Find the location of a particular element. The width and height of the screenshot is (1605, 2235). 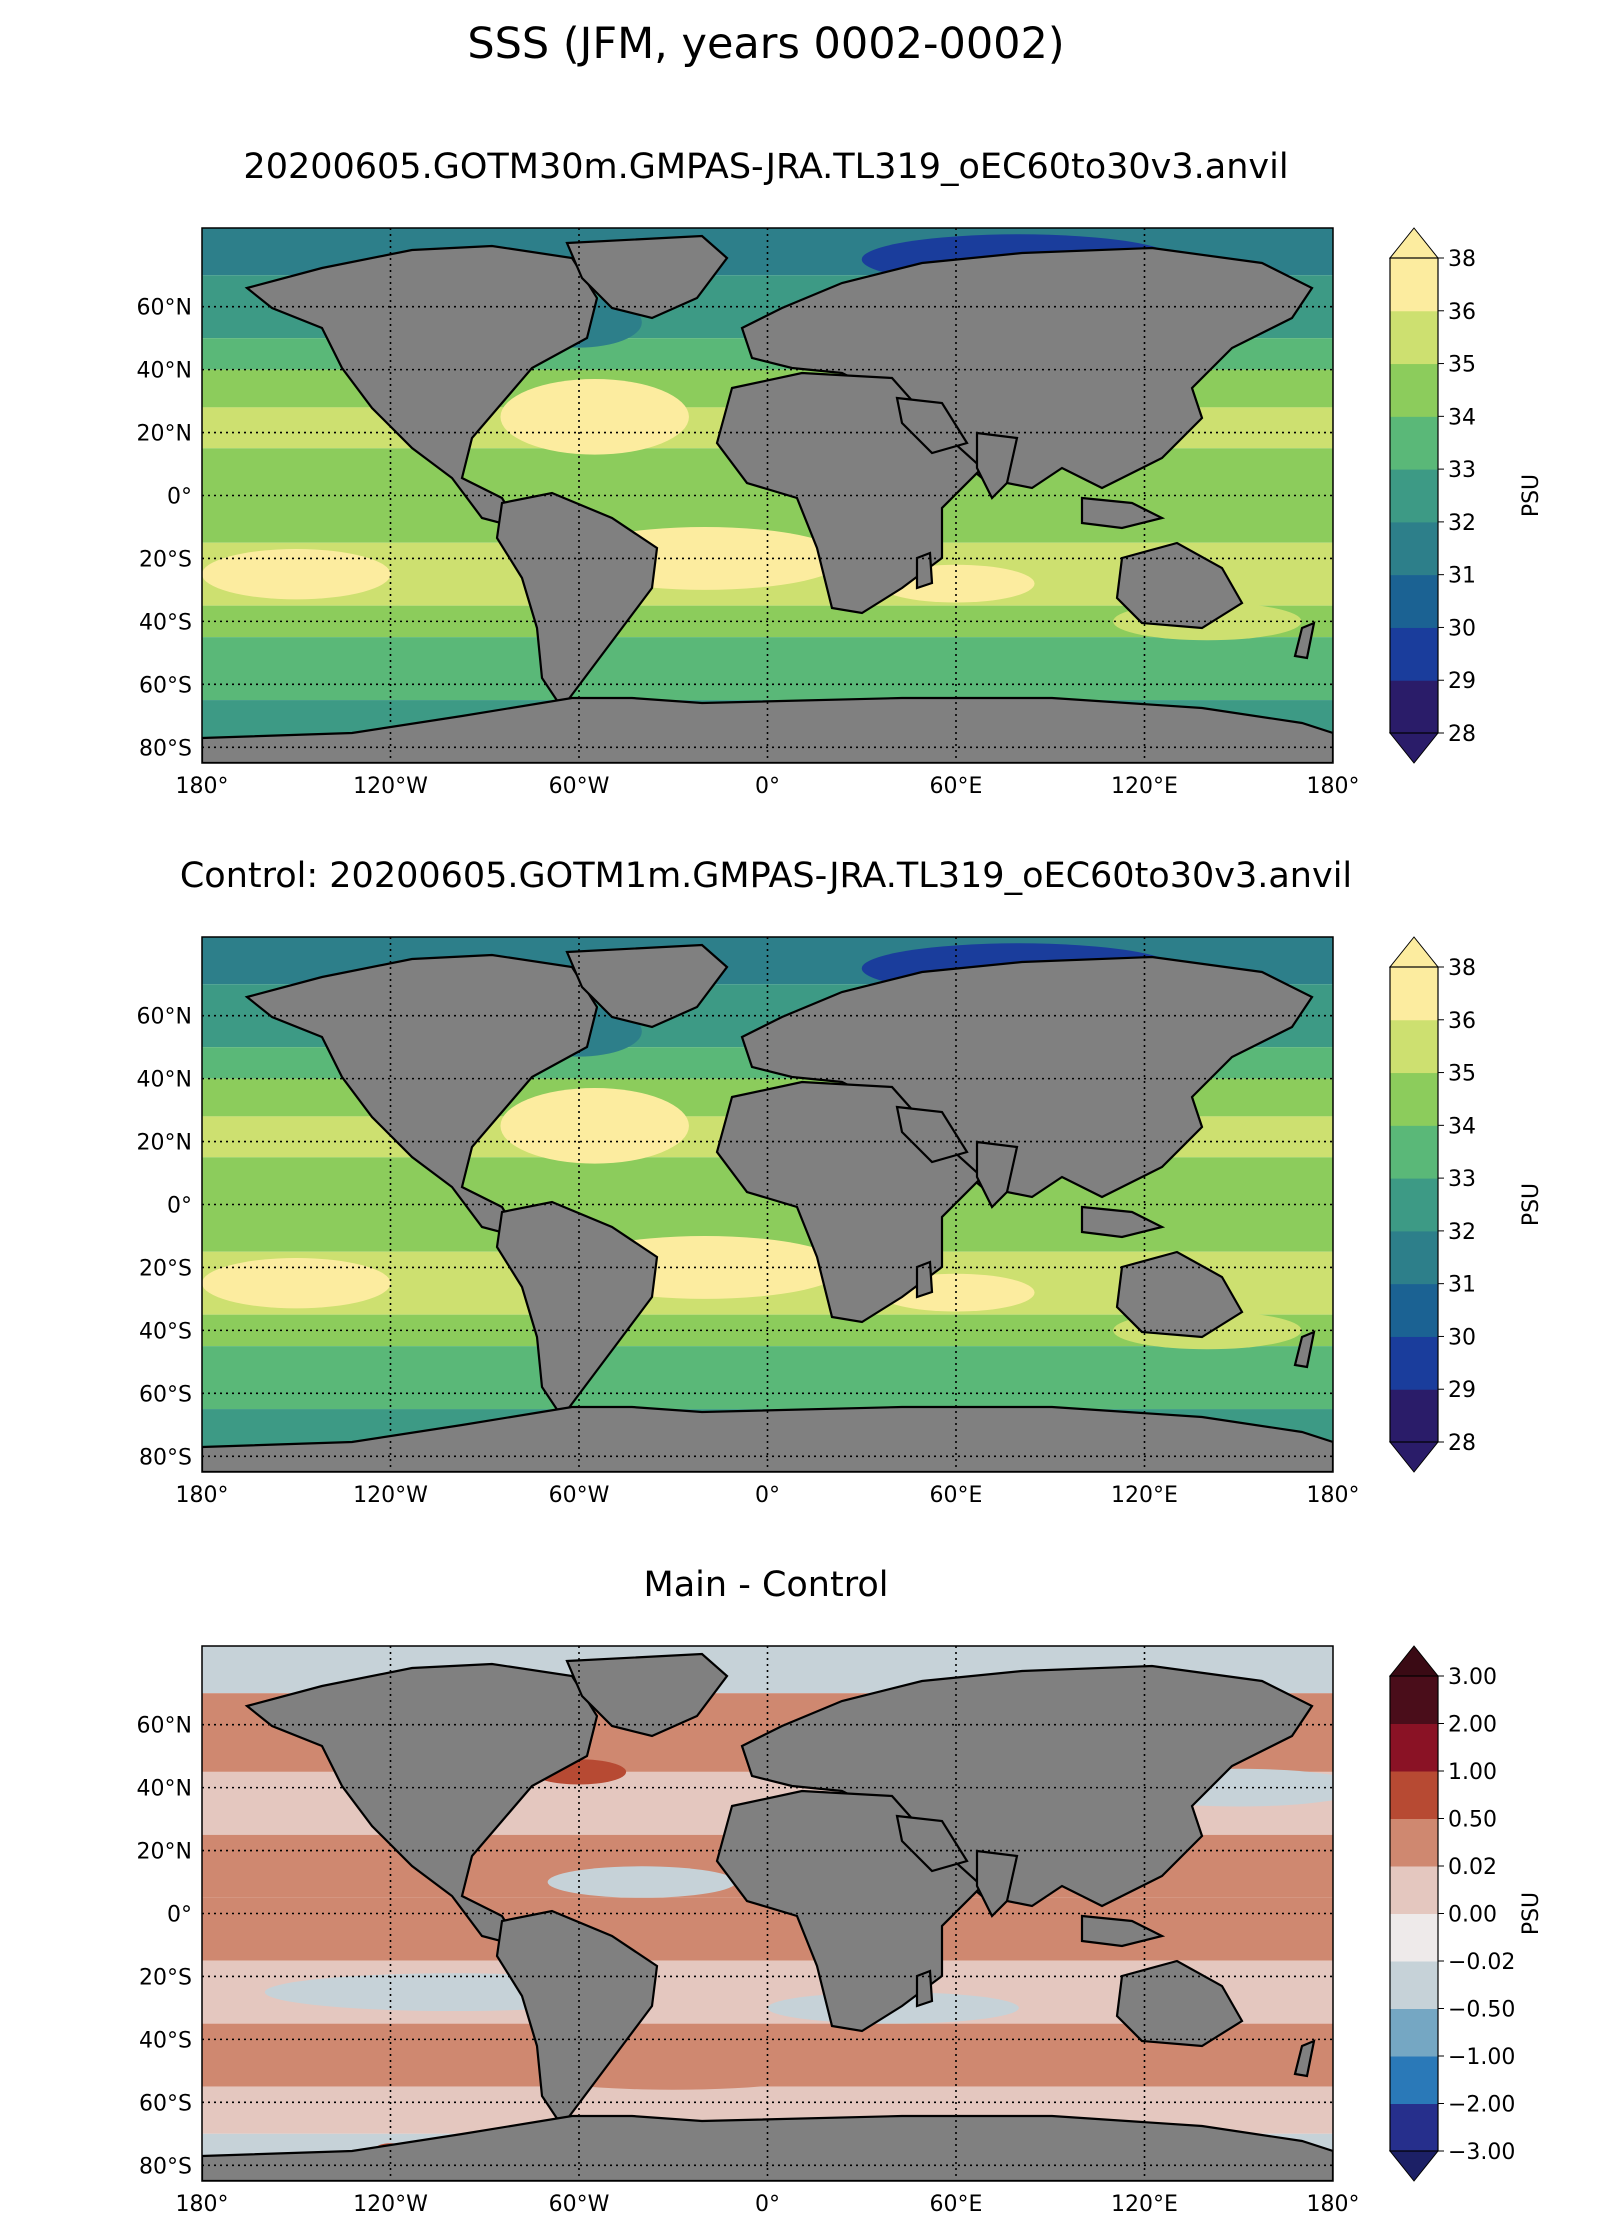

colorbar-extend-min is located at coordinates (1414, 1457).